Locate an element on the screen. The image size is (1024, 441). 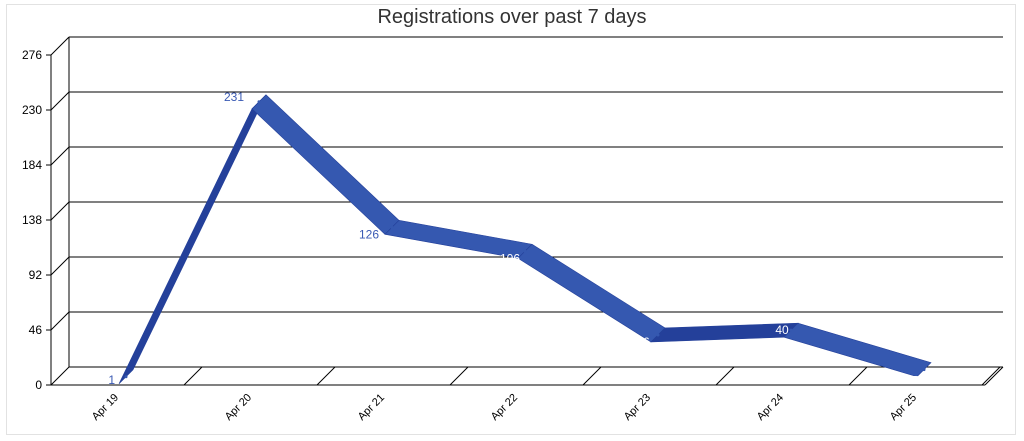
data-label: 231 is located at coordinates (234, 97).